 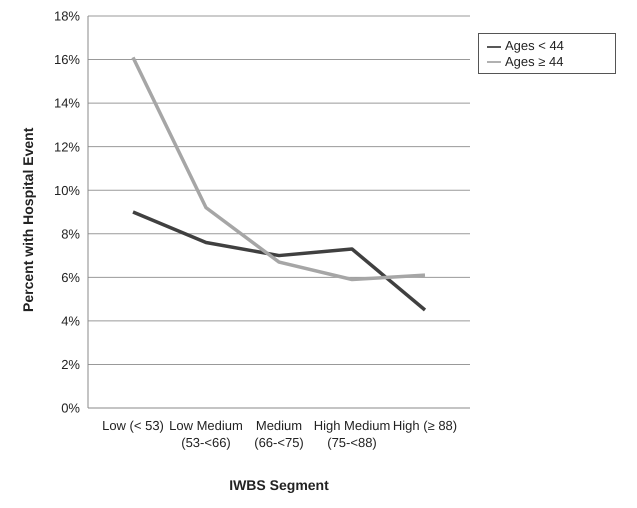 What do you see at coordinates (67, 60) in the screenshot?
I see `y-tick-label: 16%` at bounding box center [67, 60].